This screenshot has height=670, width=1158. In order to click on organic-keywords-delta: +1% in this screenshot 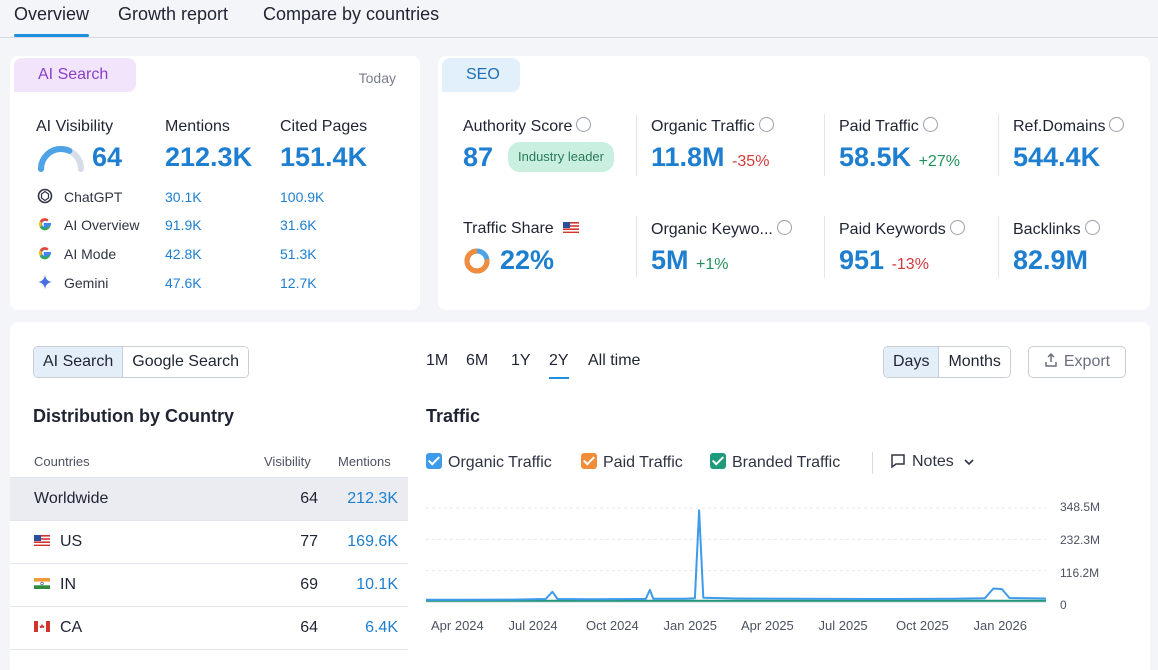, I will do `click(712, 264)`.